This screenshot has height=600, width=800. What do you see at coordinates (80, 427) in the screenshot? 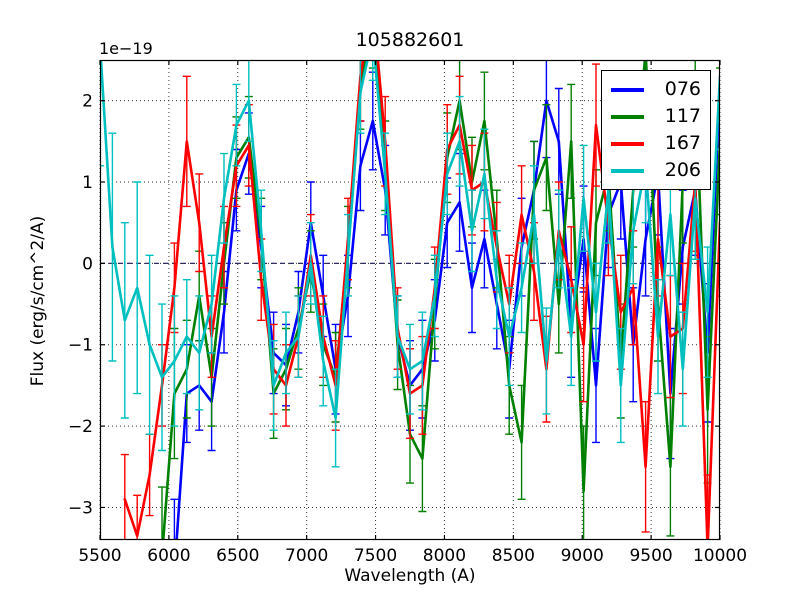
I see `svg-text: −2` at bounding box center [80, 427].